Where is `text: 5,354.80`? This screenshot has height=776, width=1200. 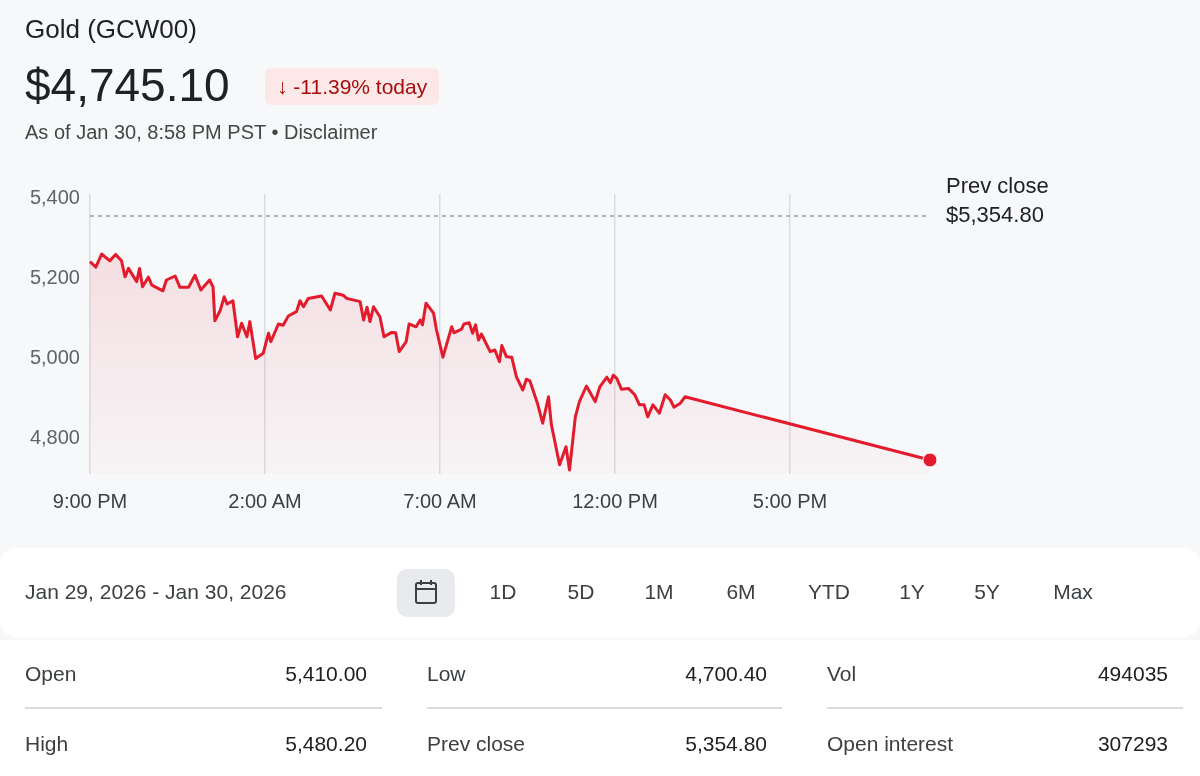
text: 5,354.80 is located at coordinates (726, 744).